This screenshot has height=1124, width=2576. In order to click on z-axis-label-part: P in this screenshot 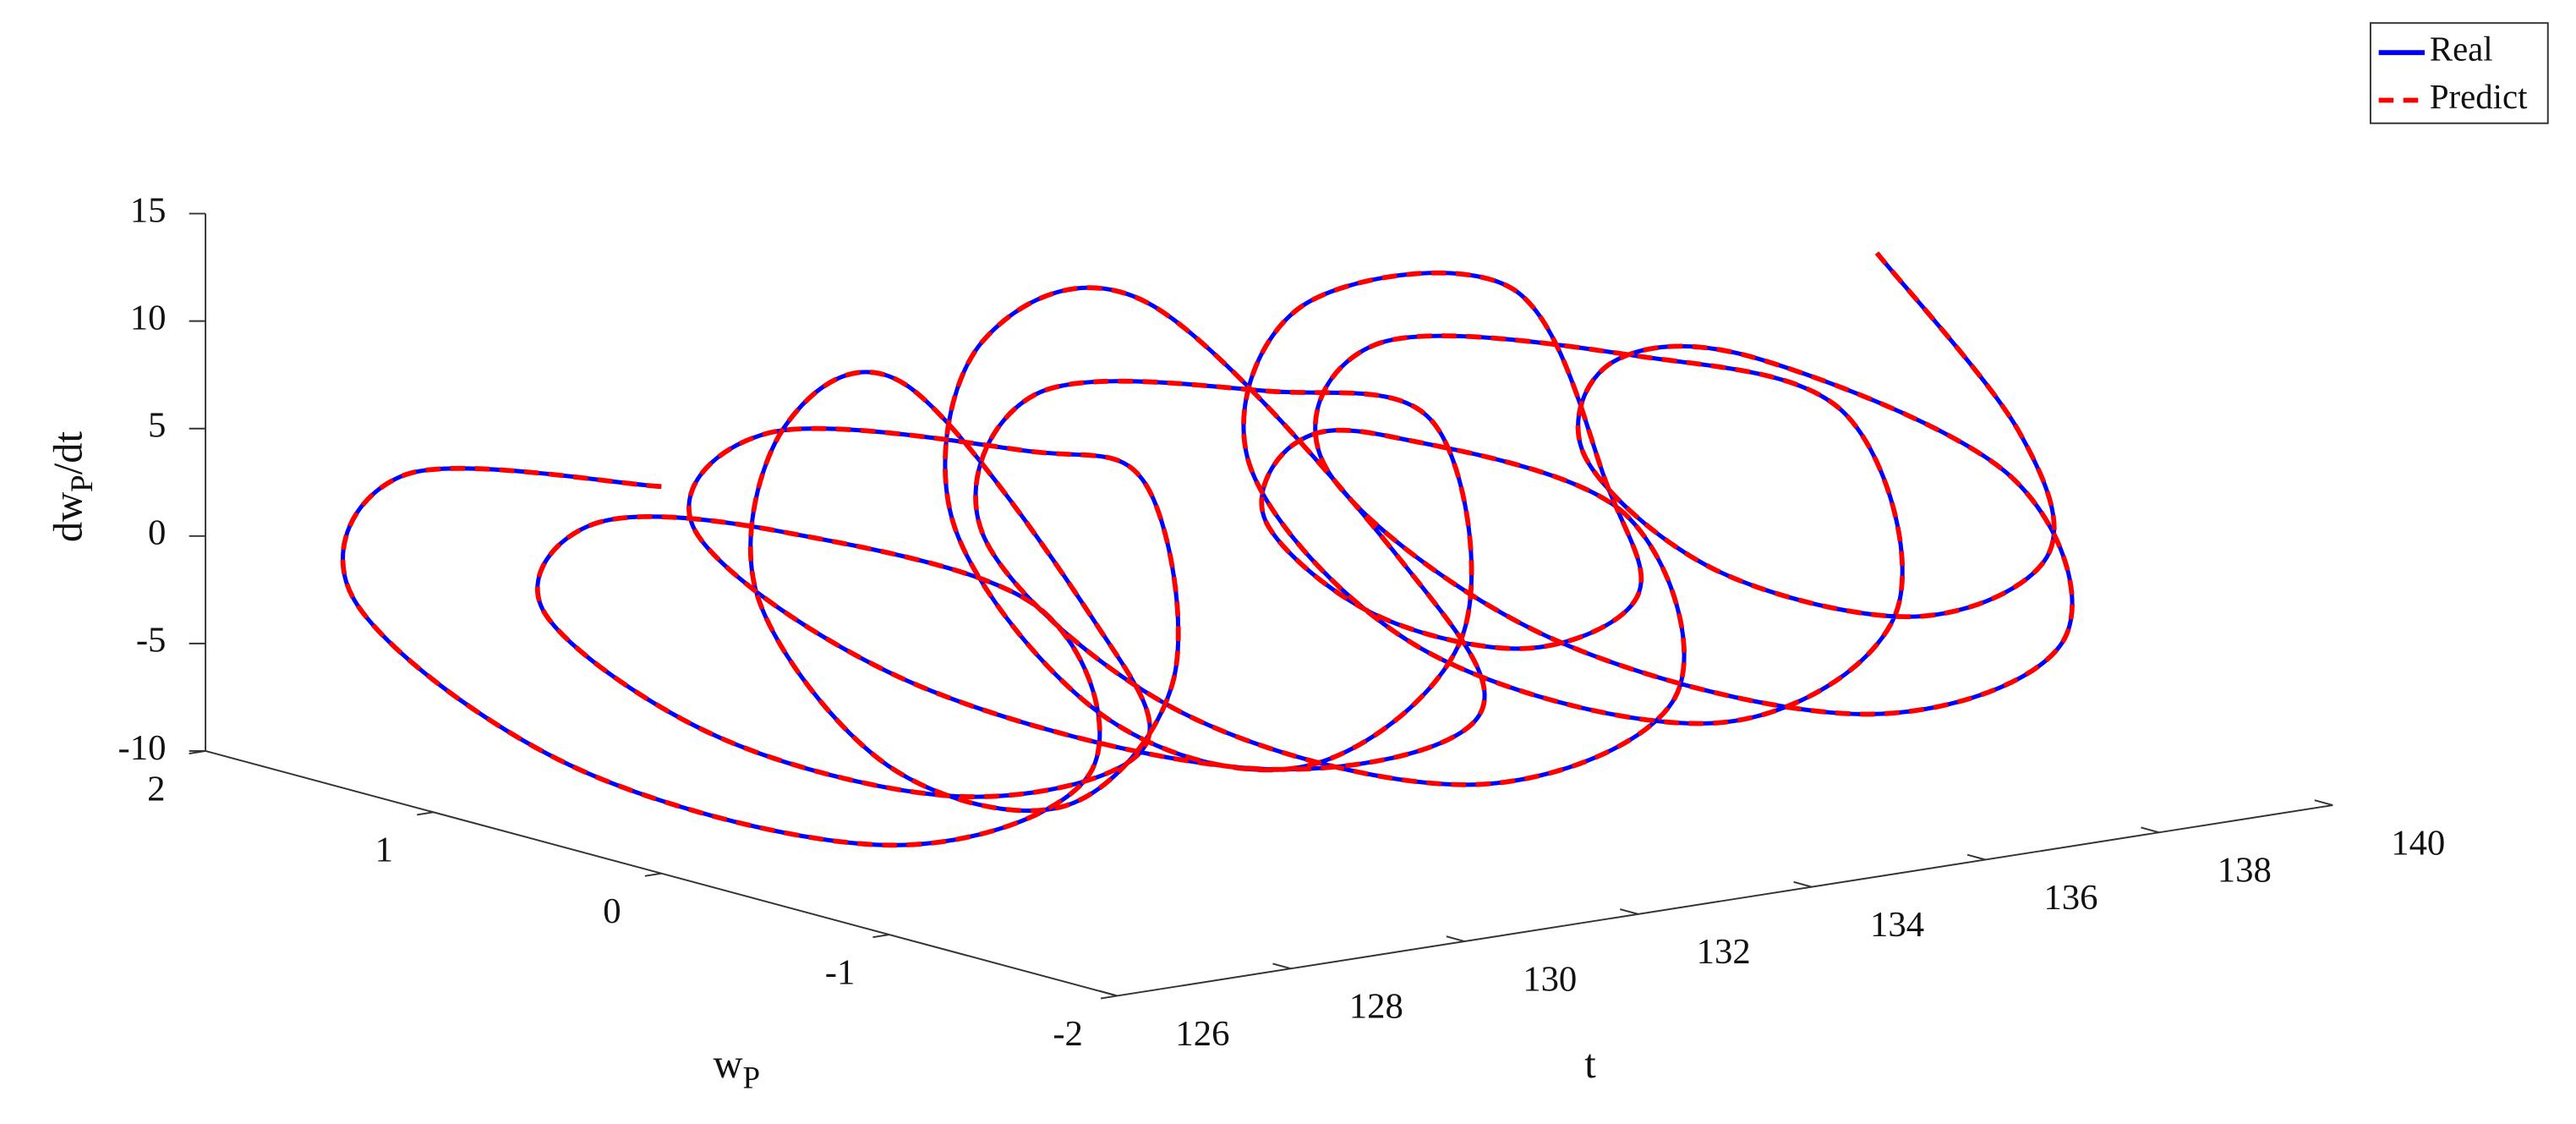, I will do `click(82, 483)`.